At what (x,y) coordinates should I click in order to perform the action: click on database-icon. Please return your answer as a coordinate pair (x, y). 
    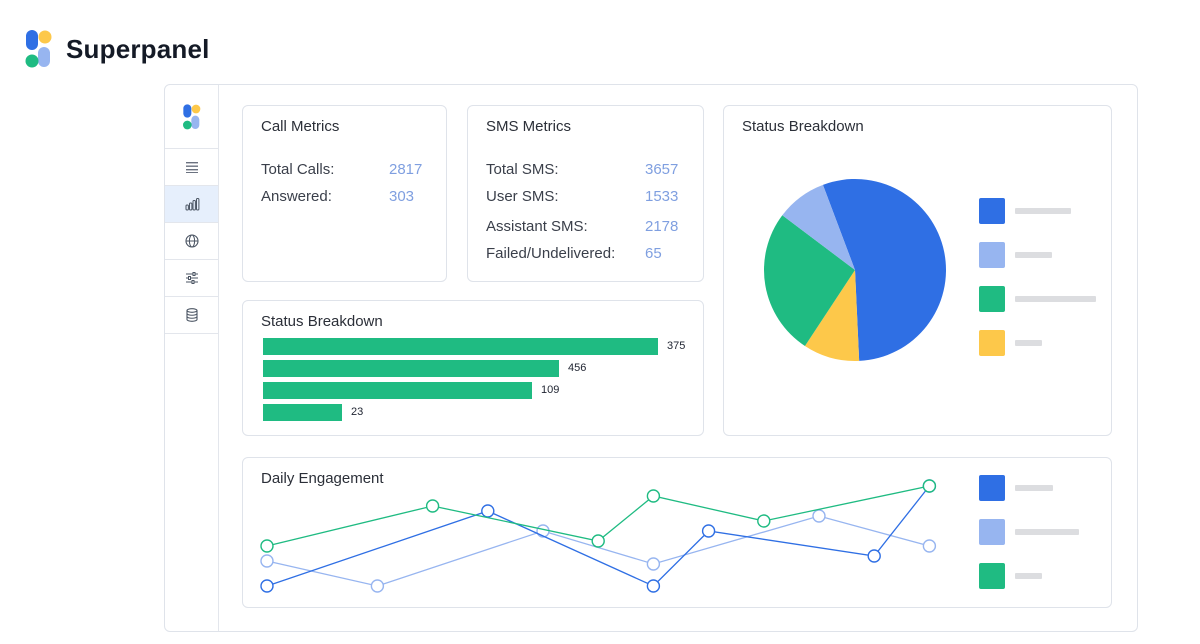
    Looking at the image, I should click on (191, 315).